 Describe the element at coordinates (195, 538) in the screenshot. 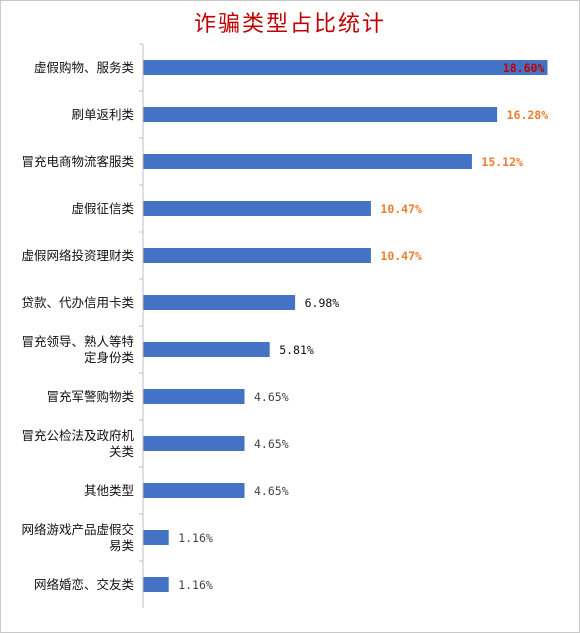

I see `data-label-11: 1.16%` at that location.